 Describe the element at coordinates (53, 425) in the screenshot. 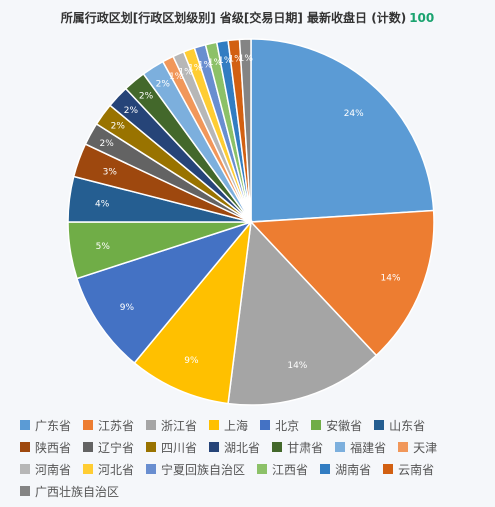

I see `legend-label: 广东省` at that location.